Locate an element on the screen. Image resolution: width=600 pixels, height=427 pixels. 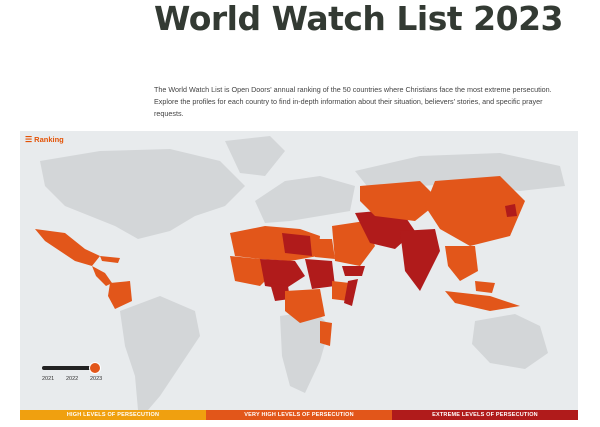
country-mozambique is located at coordinates (326, 333).